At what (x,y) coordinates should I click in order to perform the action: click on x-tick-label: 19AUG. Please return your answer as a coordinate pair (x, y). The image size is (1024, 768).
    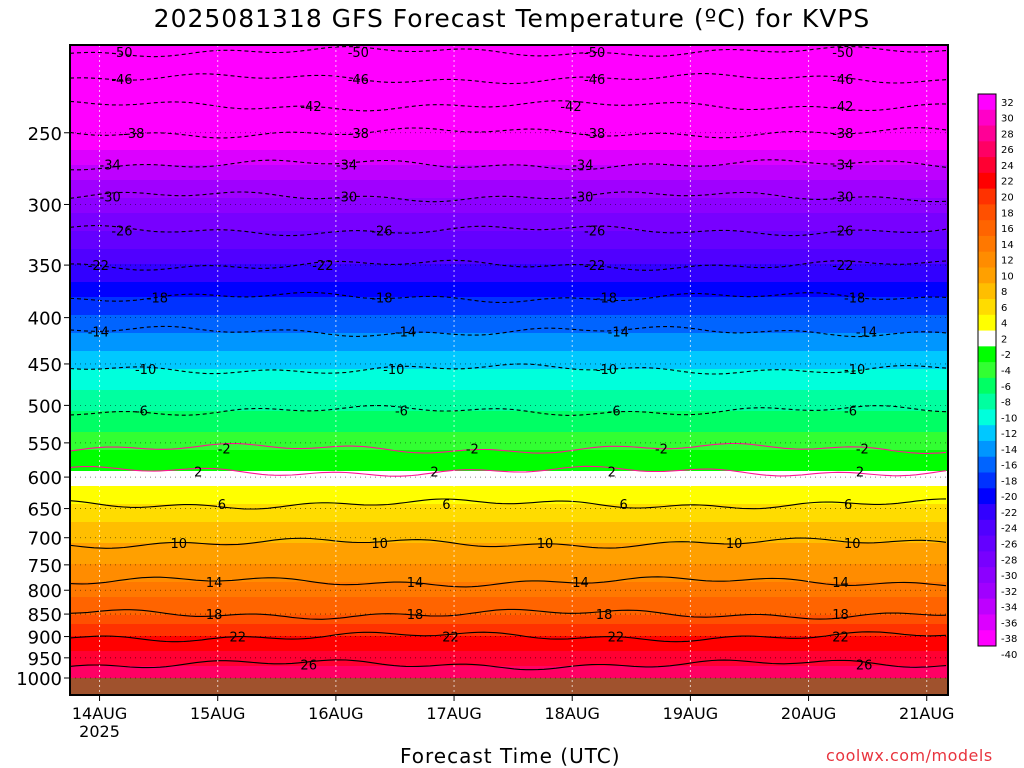
    Looking at the image, I should click on (690, 713).